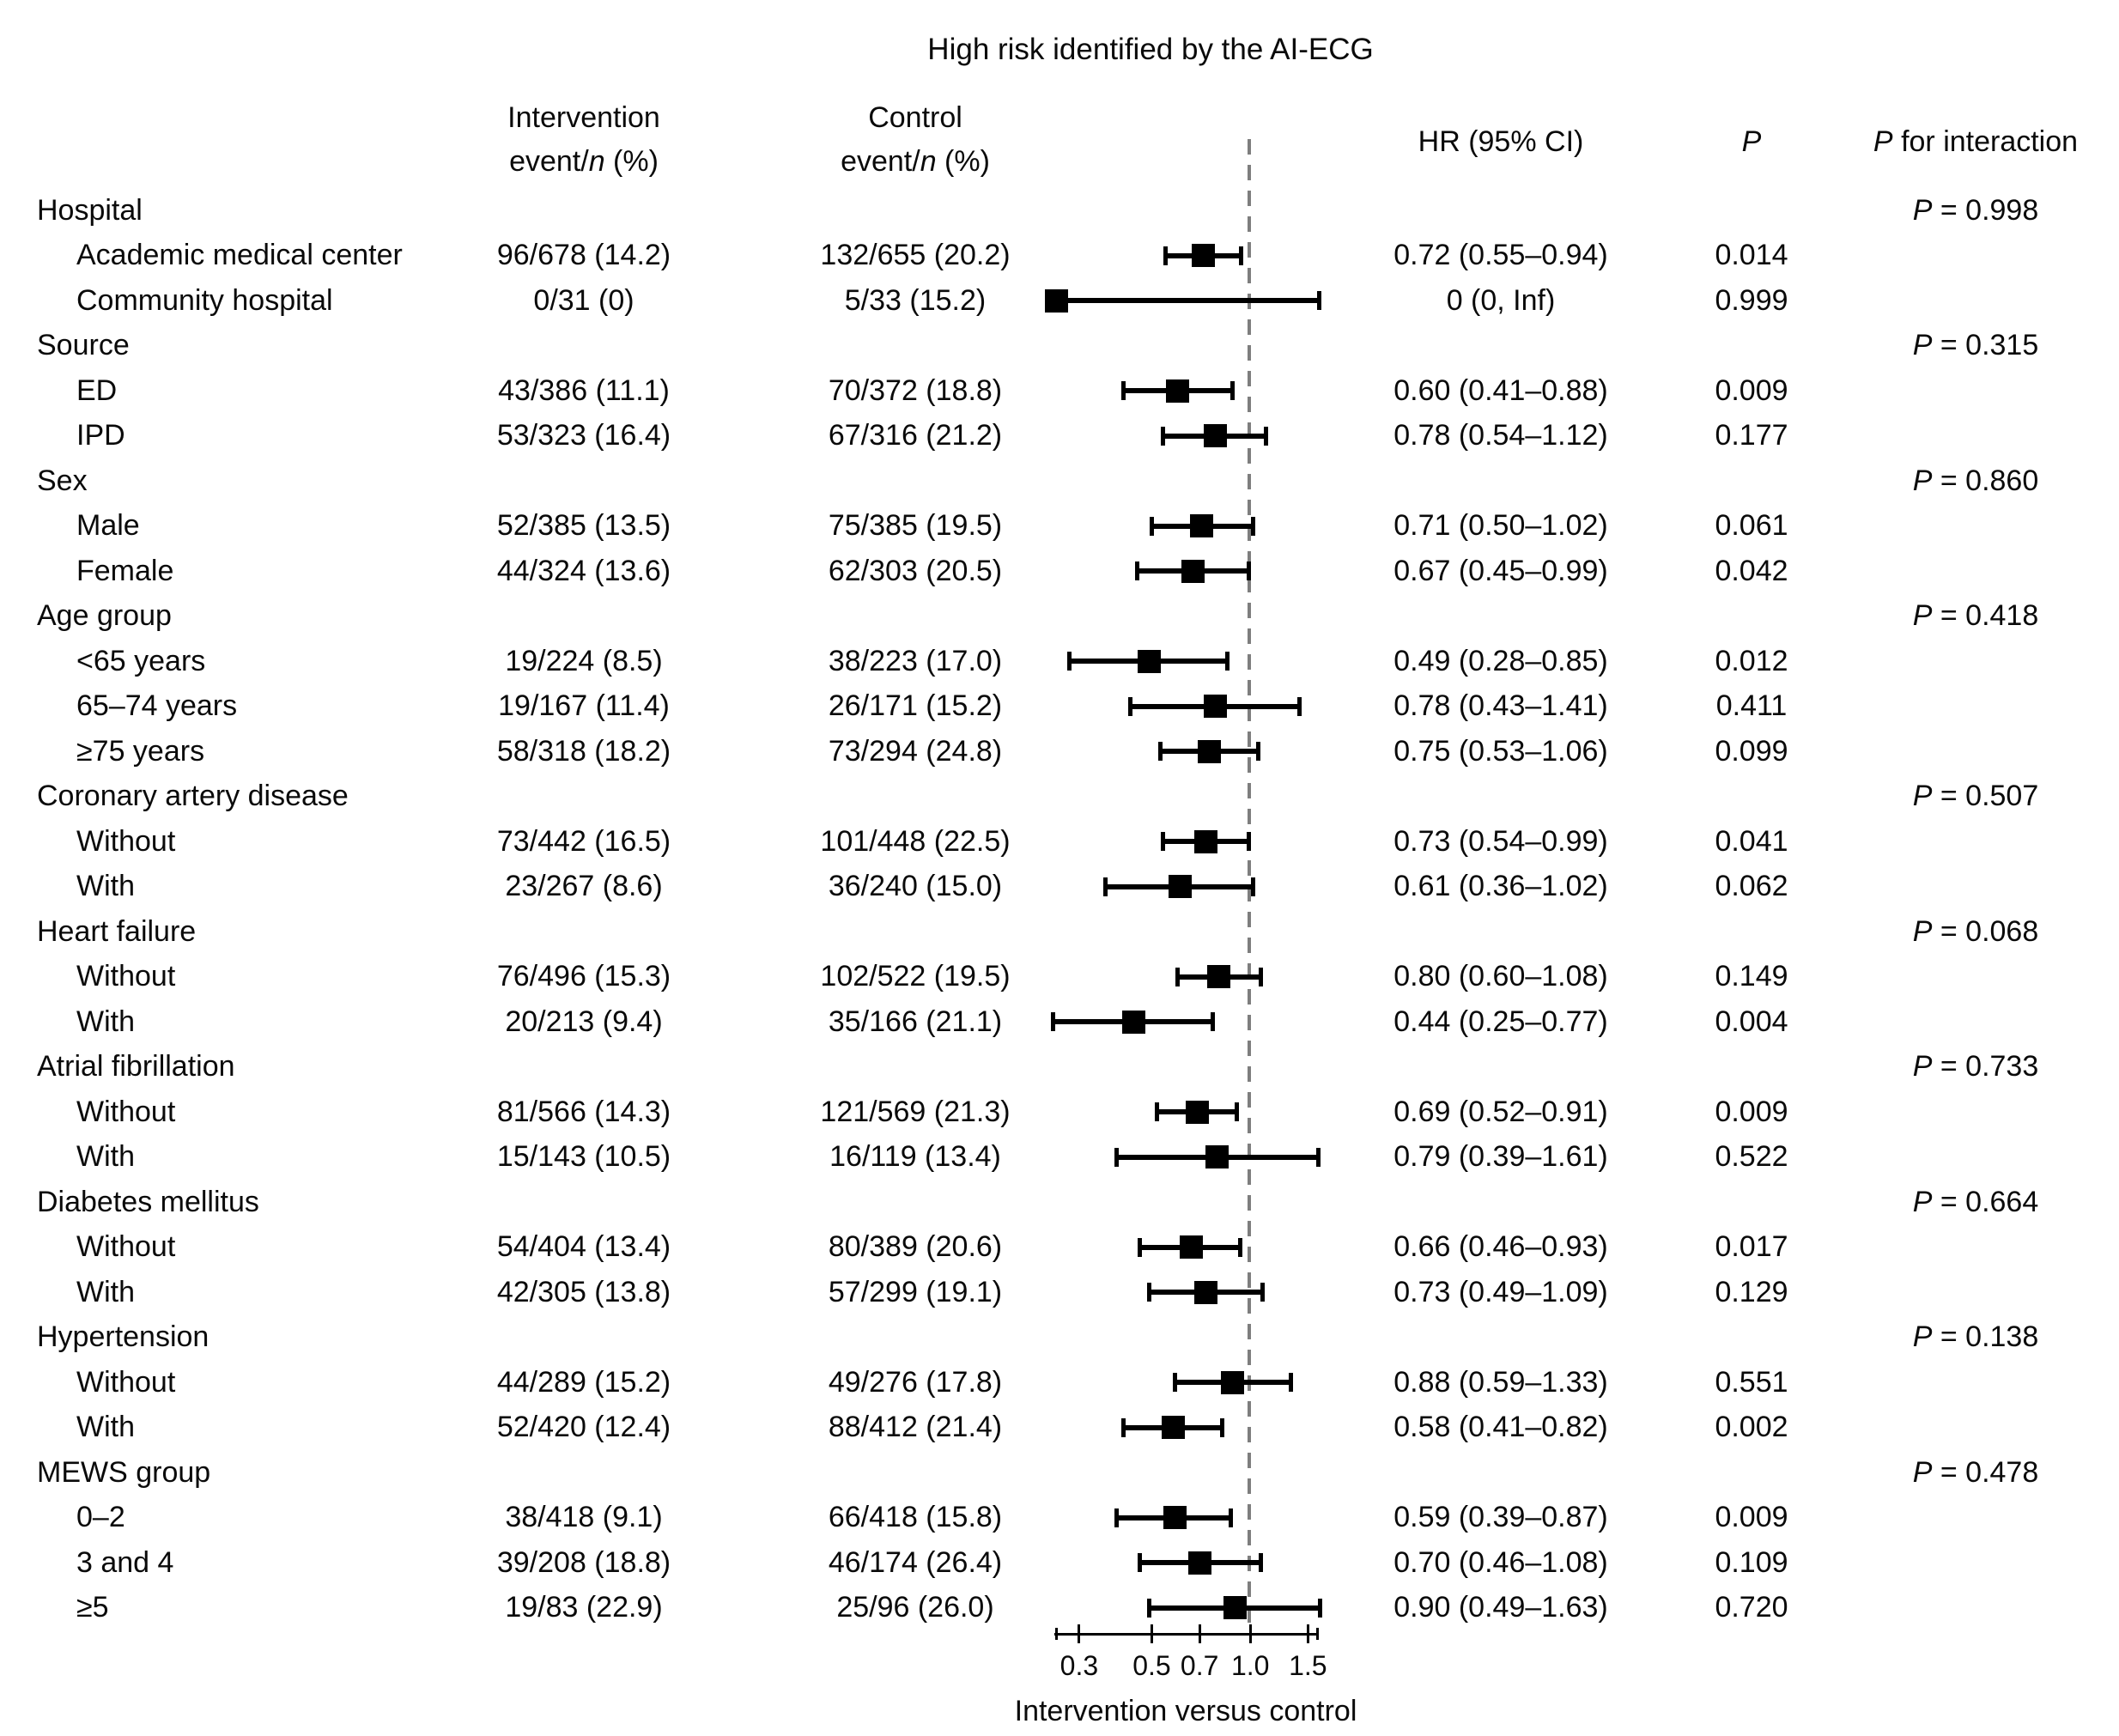  Describe the element at coordinates (915, 117) in the screenshot. I see `column-header-control: Control` at that location.